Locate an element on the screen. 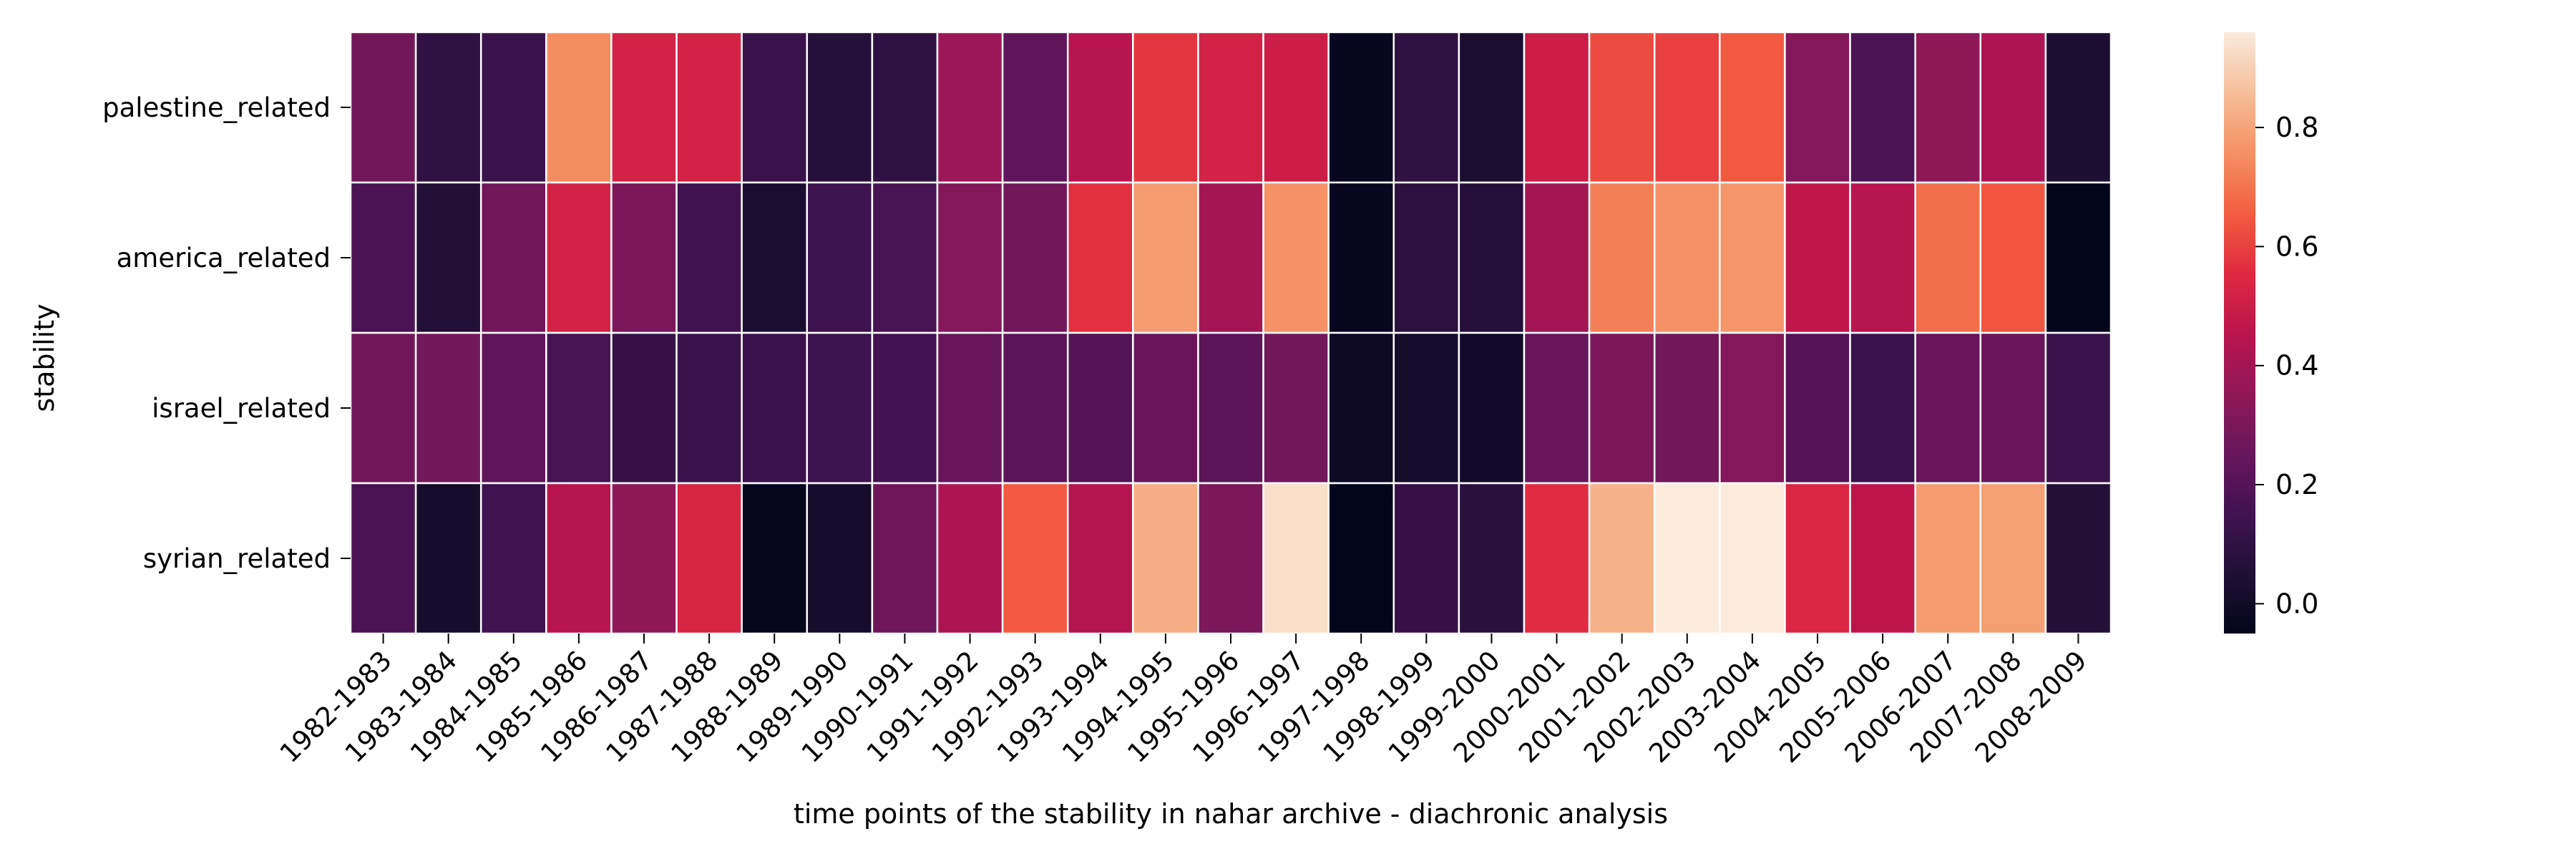 The width and height of the screenshot is (2576, 859). y-tick-label: palestine_related is located at coordinates (217, 107).